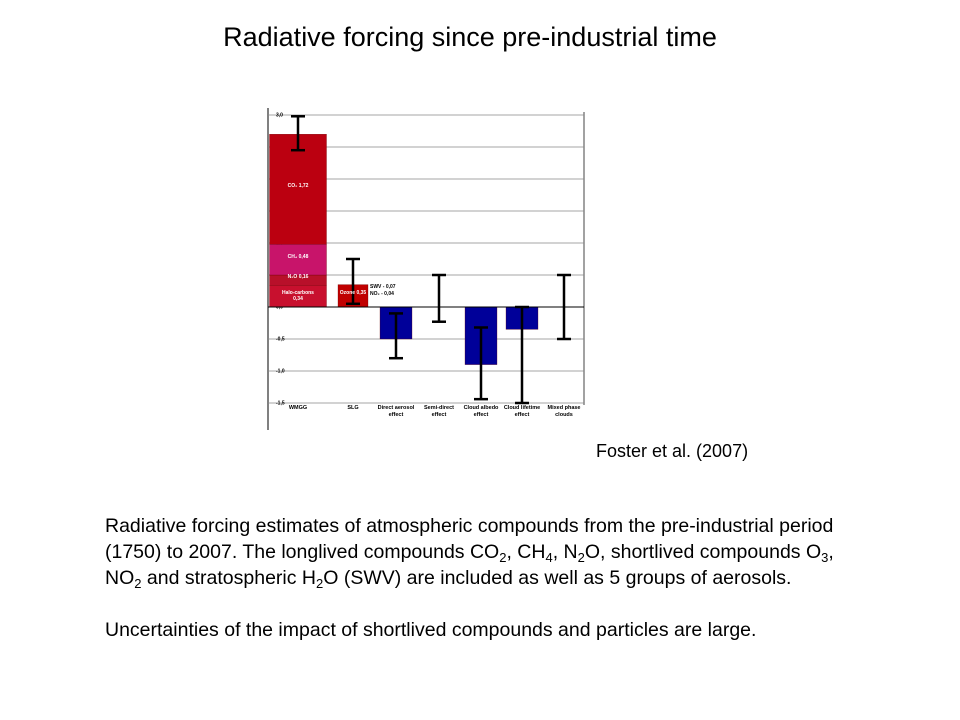 This screenshot has width=960, height=720. I want to click on x-tick-label: WMGG, so click(298, 408).